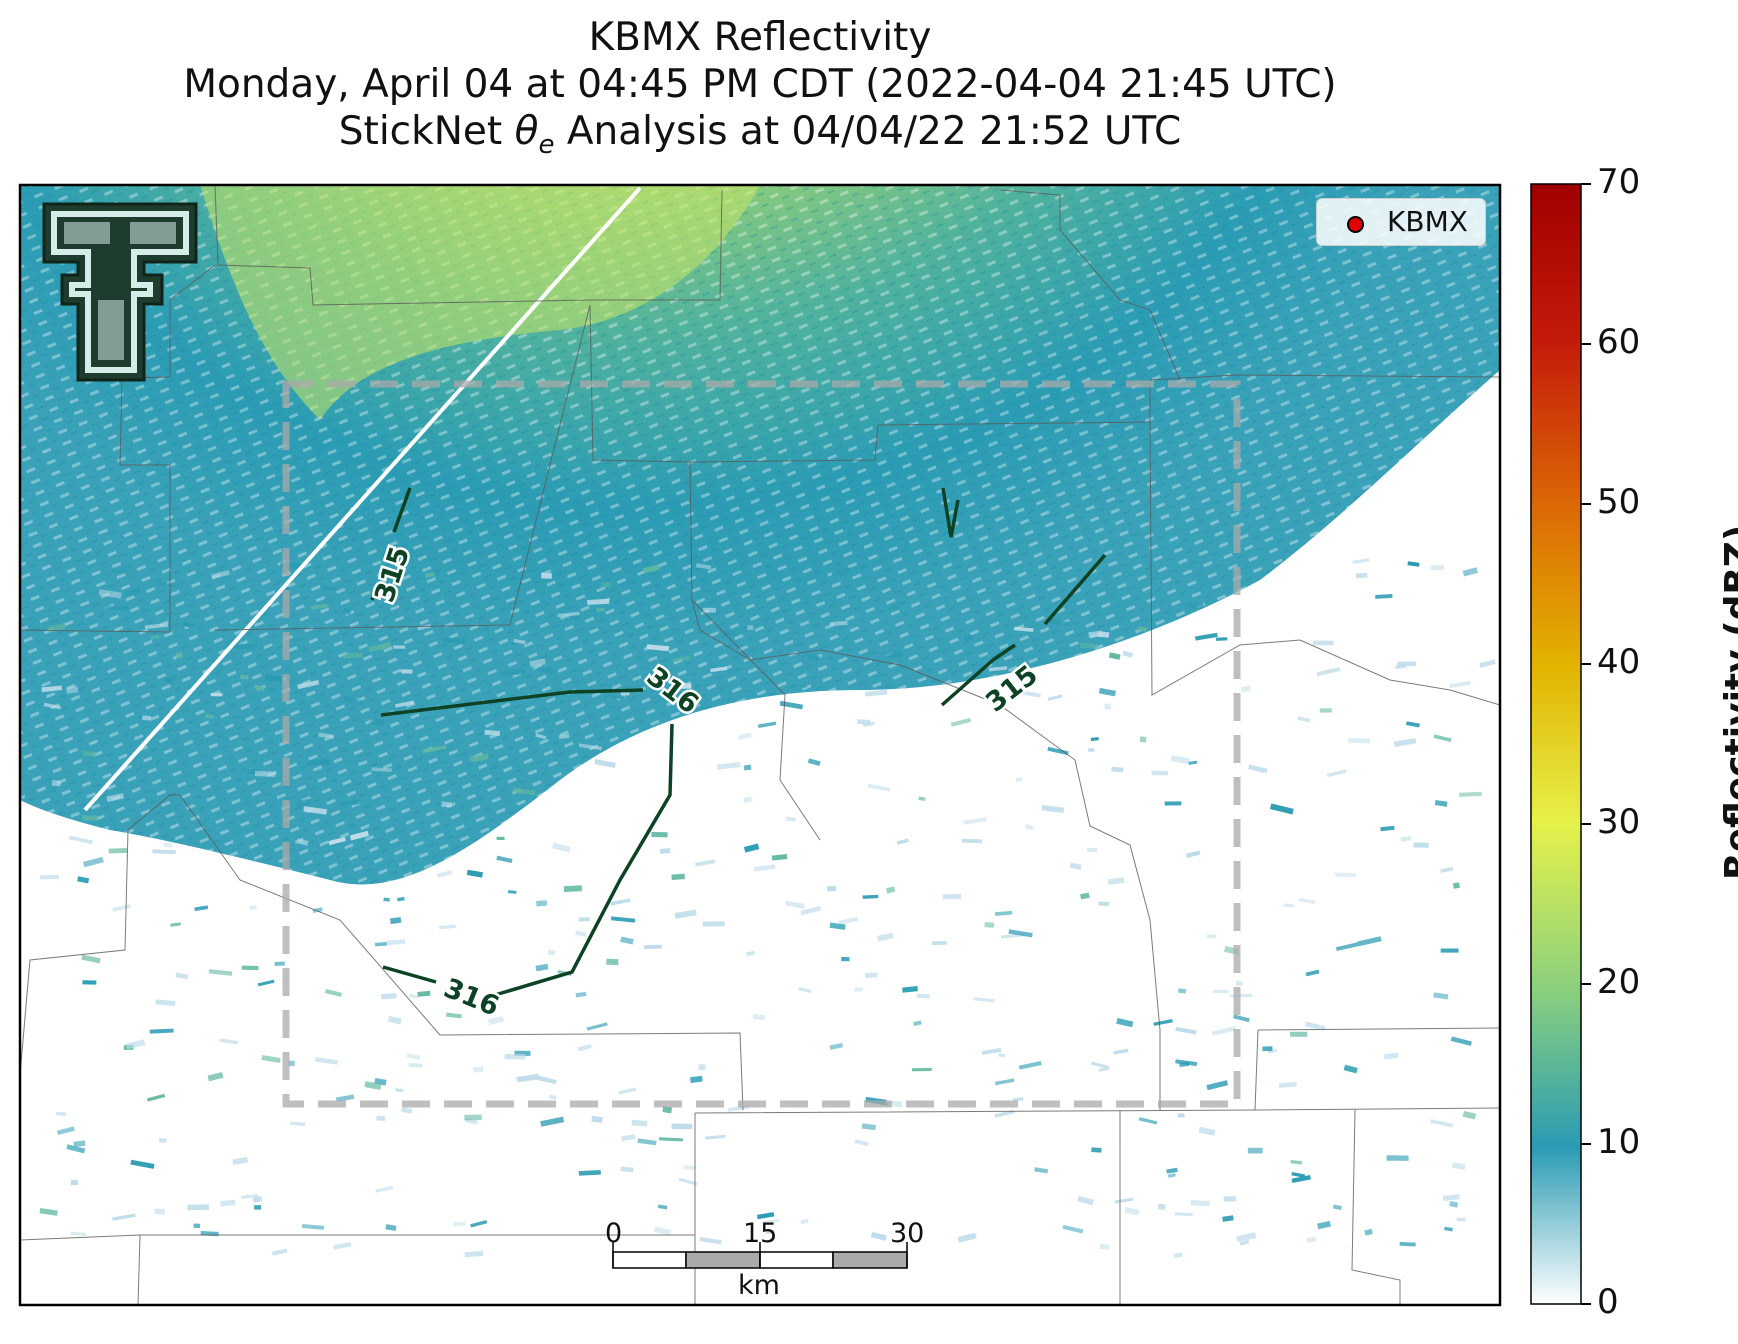 This screenshot has width=1738, height=1344. I want to click on colorbar-tick-label: 10, so click(1619, 1142).